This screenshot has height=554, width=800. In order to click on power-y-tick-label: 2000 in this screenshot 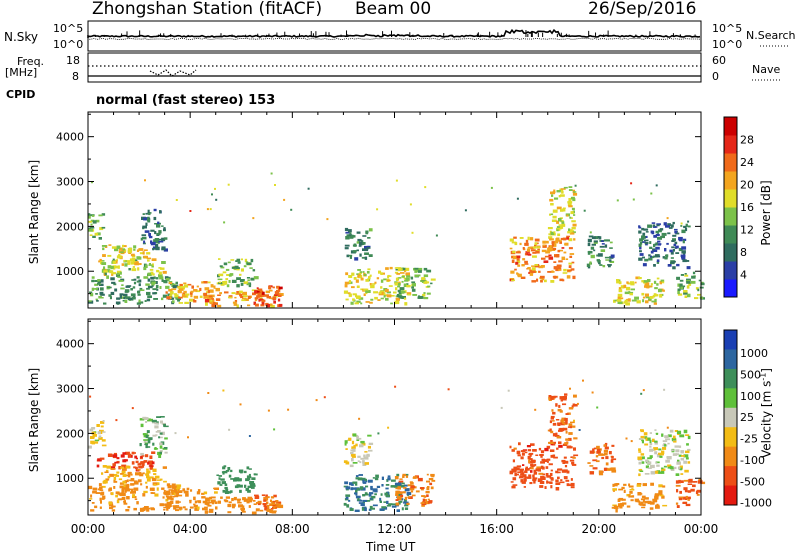, I will do `click(70, 226)`.